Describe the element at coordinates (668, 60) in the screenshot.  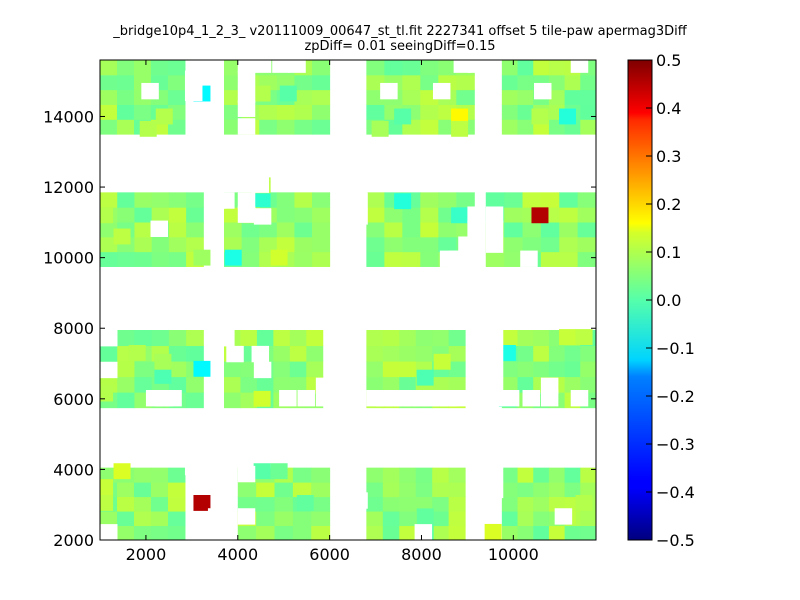
I see `colorbar-tick-label: 0.5` at that location.